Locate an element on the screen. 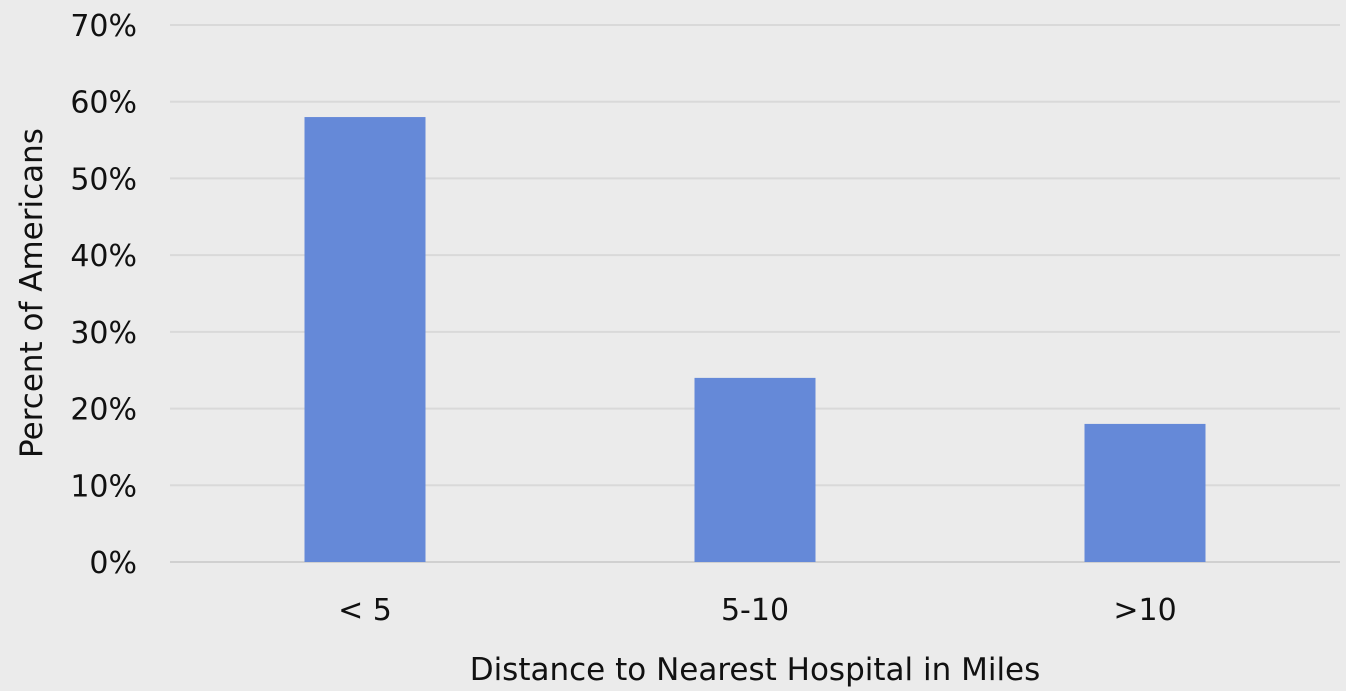  x-tick-label: >10 is located at coordinates (1144, 610).